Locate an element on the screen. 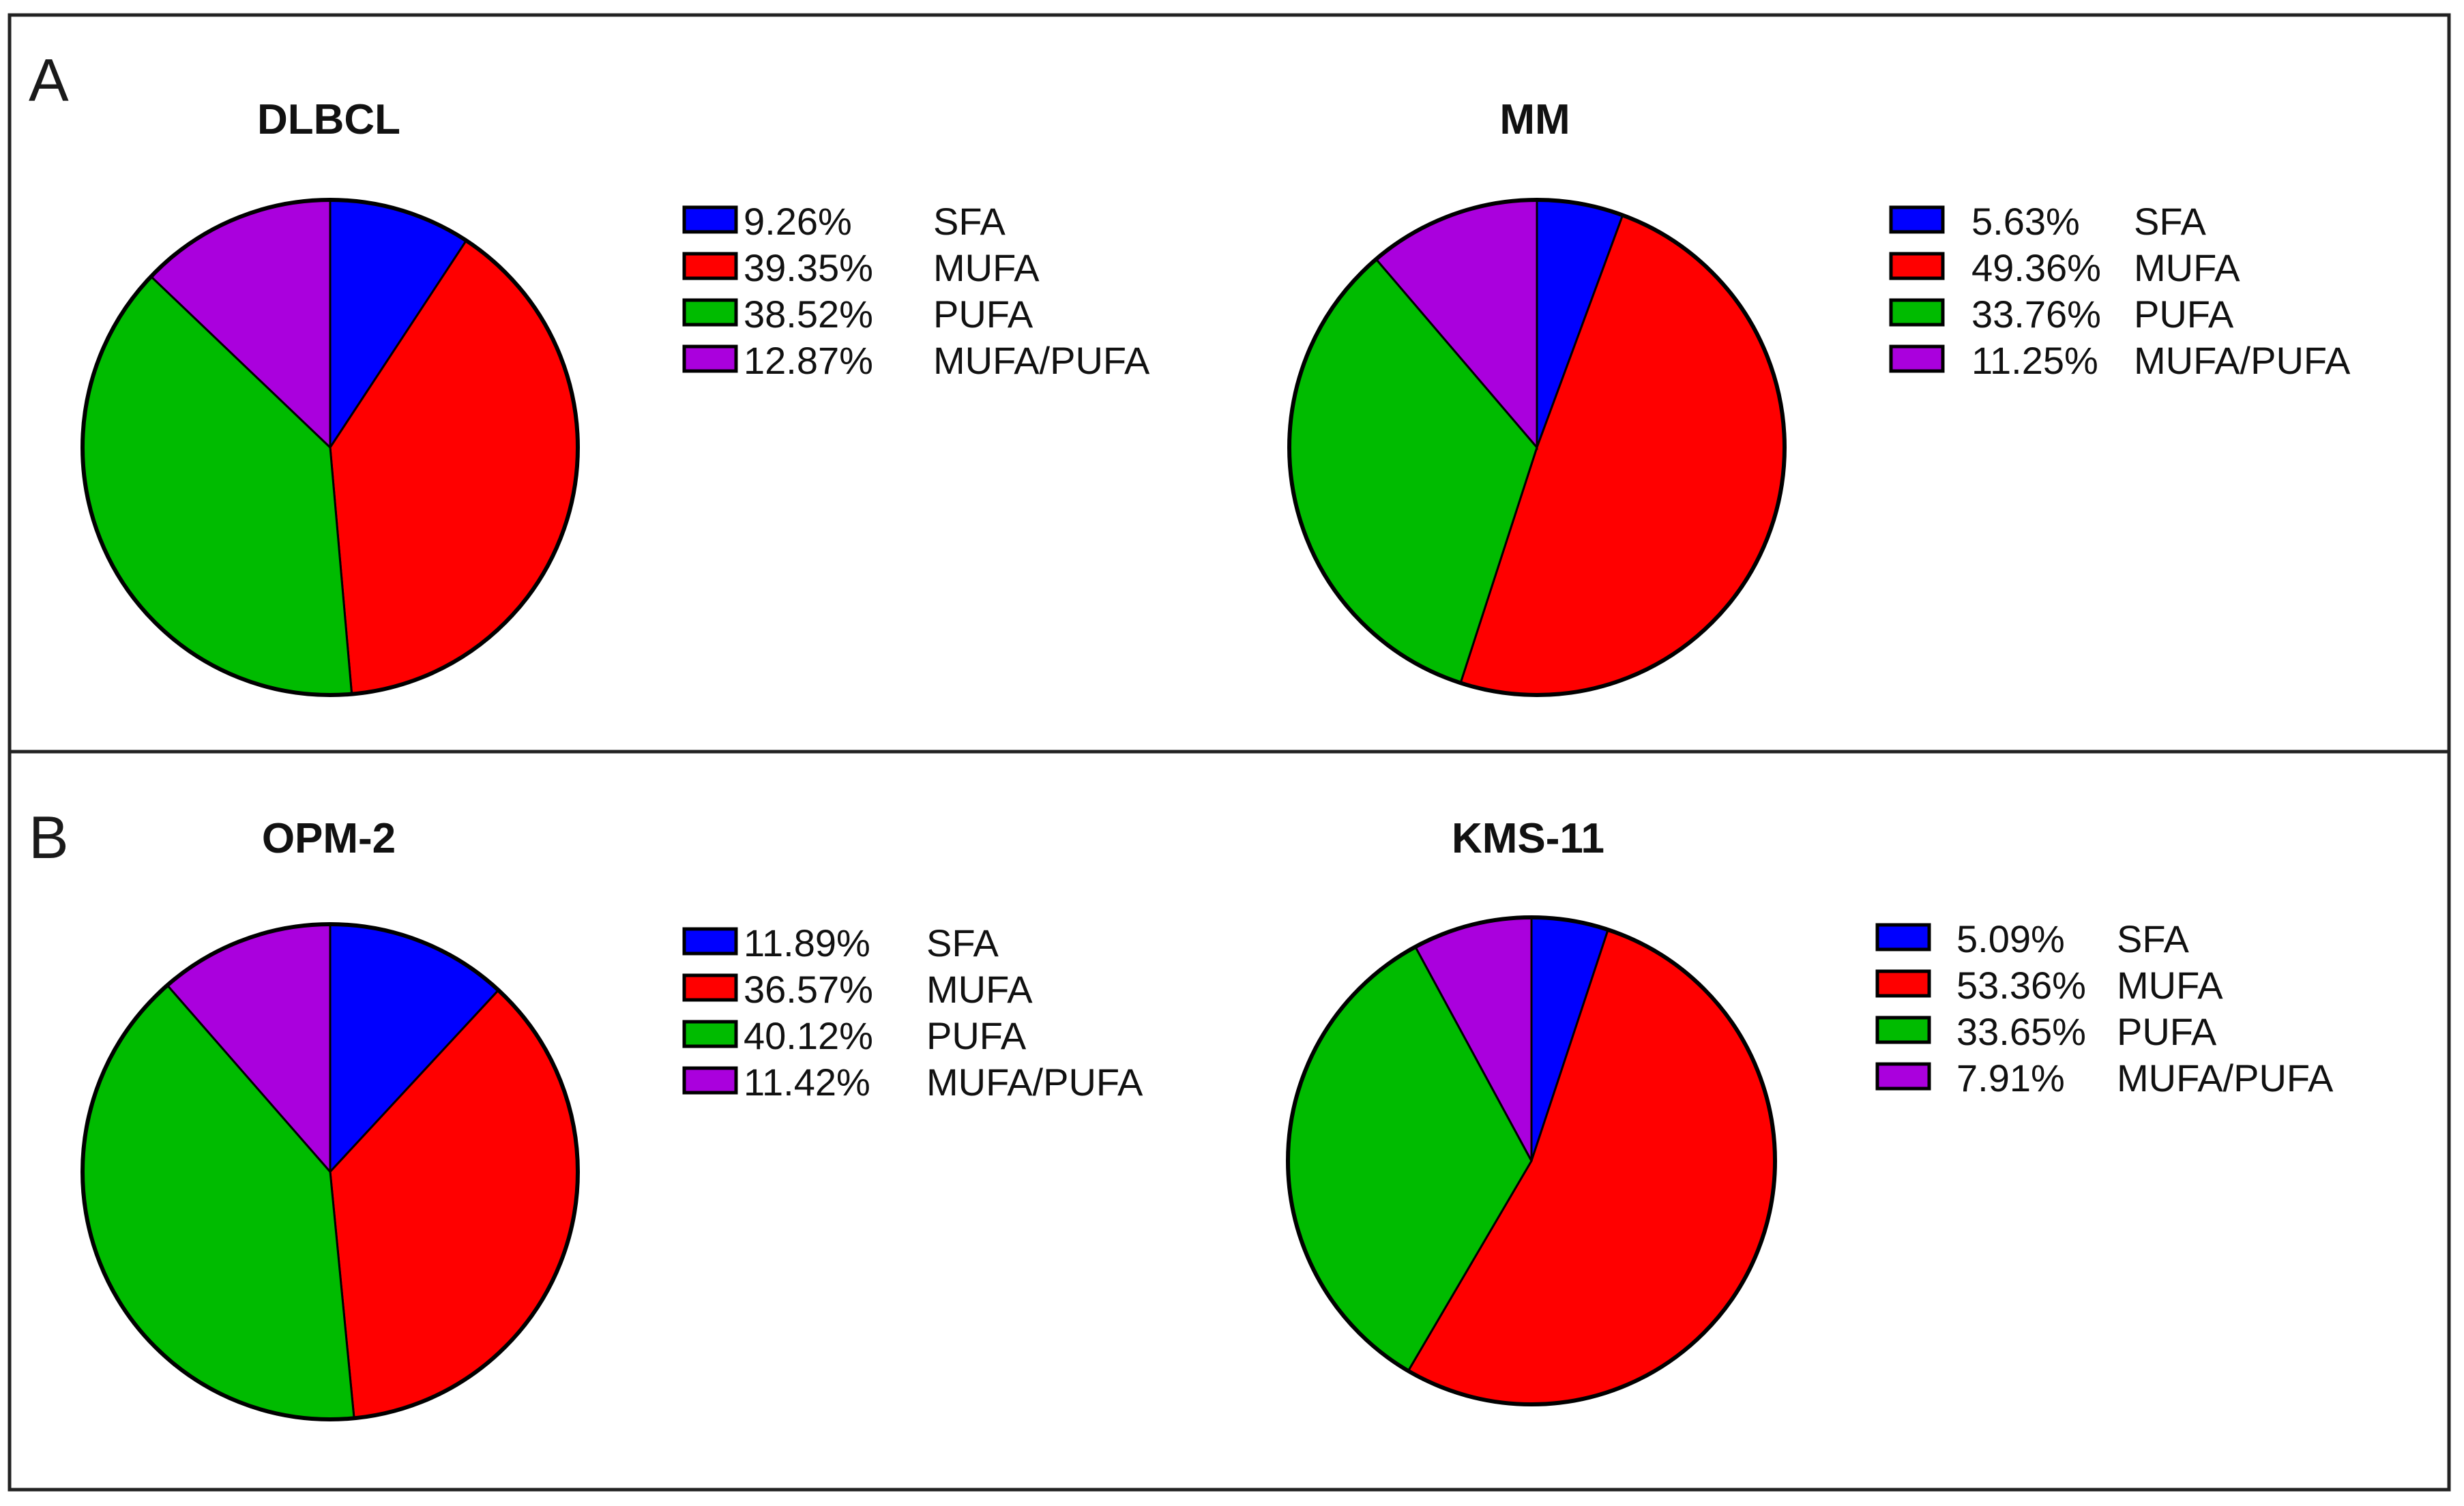  chart-title: KMS-11 is located at coordinates (1528, 838).